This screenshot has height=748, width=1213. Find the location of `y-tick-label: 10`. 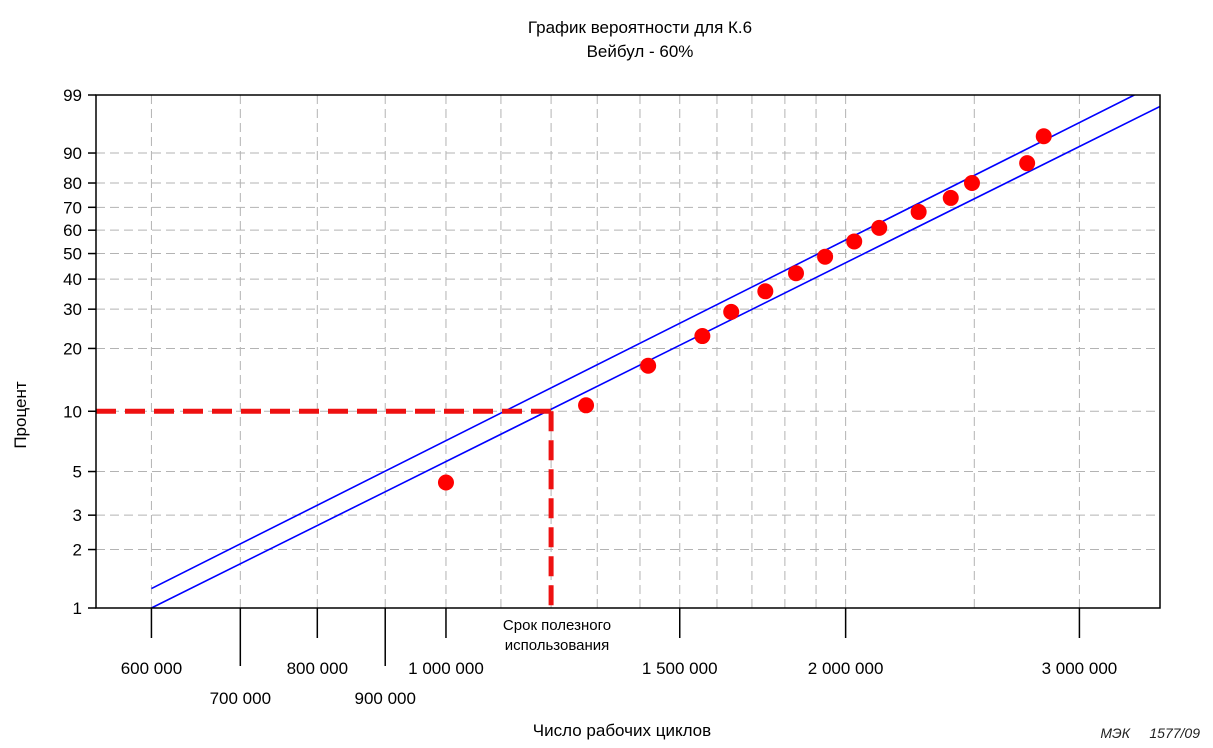

y-tick-label: 10 is located at coordinates (72, 411).